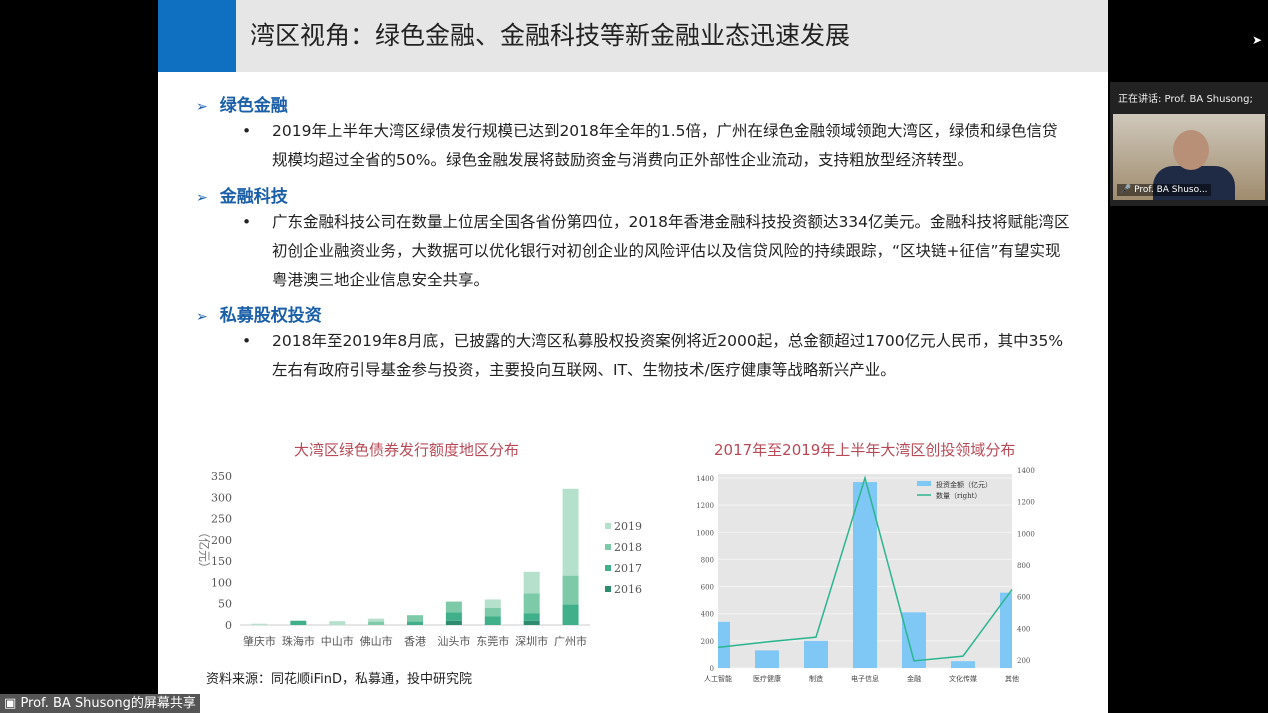 The image size is (1268, 713). Describe the element at coordinates (197, 36) in the screenshot. I see `header-accent` at that location.